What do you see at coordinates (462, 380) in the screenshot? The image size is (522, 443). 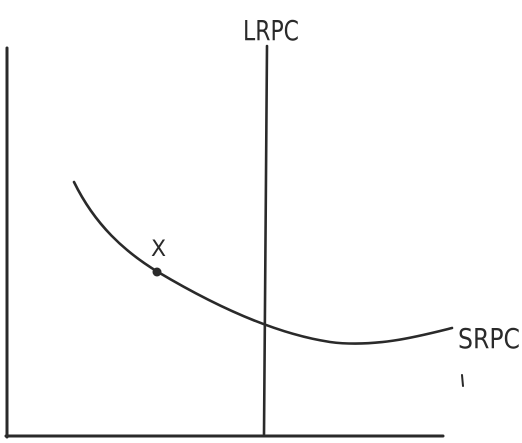 I see `stray-mark` at bounding box center [462, 380].